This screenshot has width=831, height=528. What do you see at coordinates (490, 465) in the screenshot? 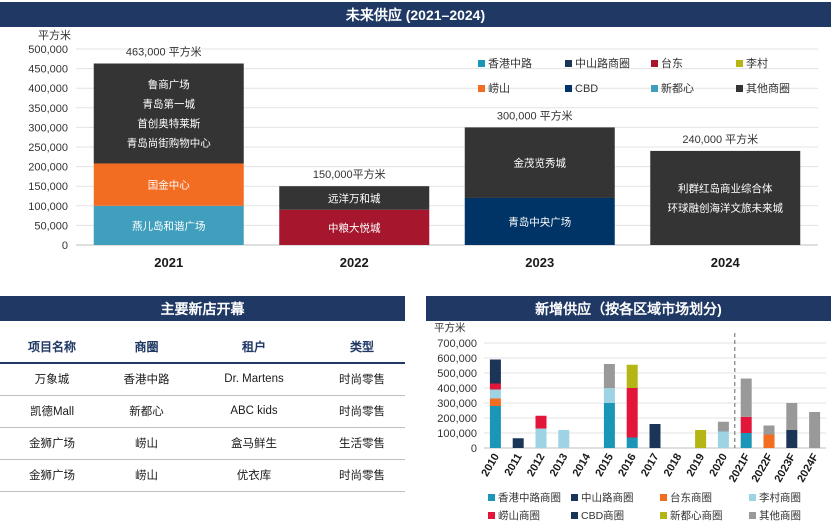
I see `x-tick-label: 2010` at bounding box center [490, 465].